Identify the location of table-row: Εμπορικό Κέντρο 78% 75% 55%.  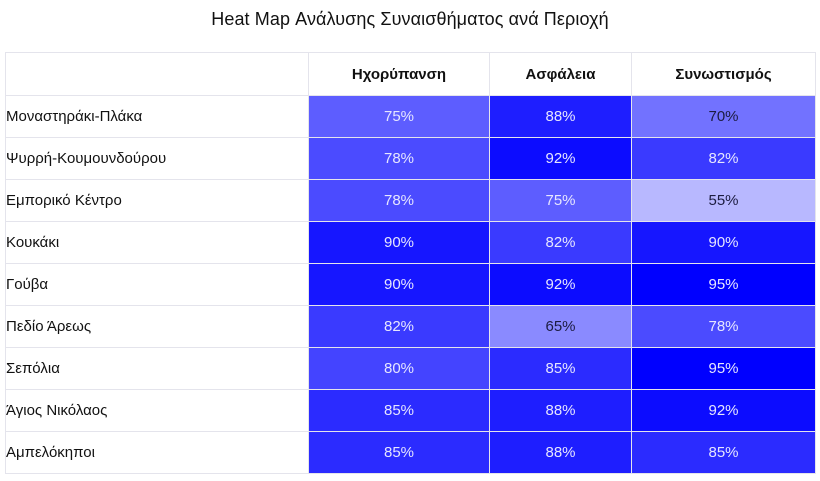
(410, 200).